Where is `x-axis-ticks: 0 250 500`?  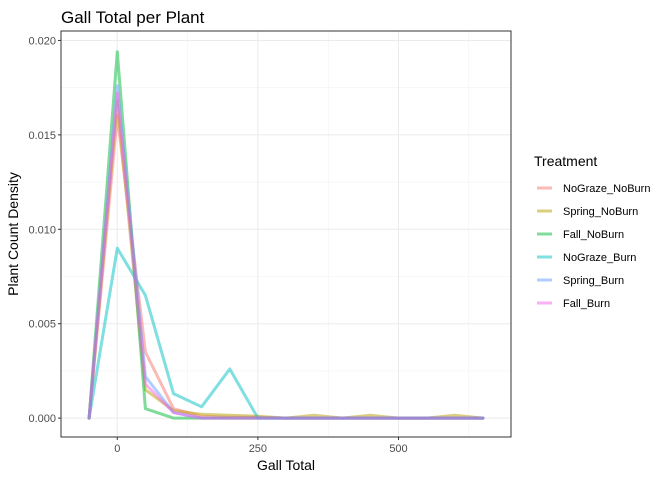
x-axis-ticks: 0 250 500 is located at coordinates (261, 446).